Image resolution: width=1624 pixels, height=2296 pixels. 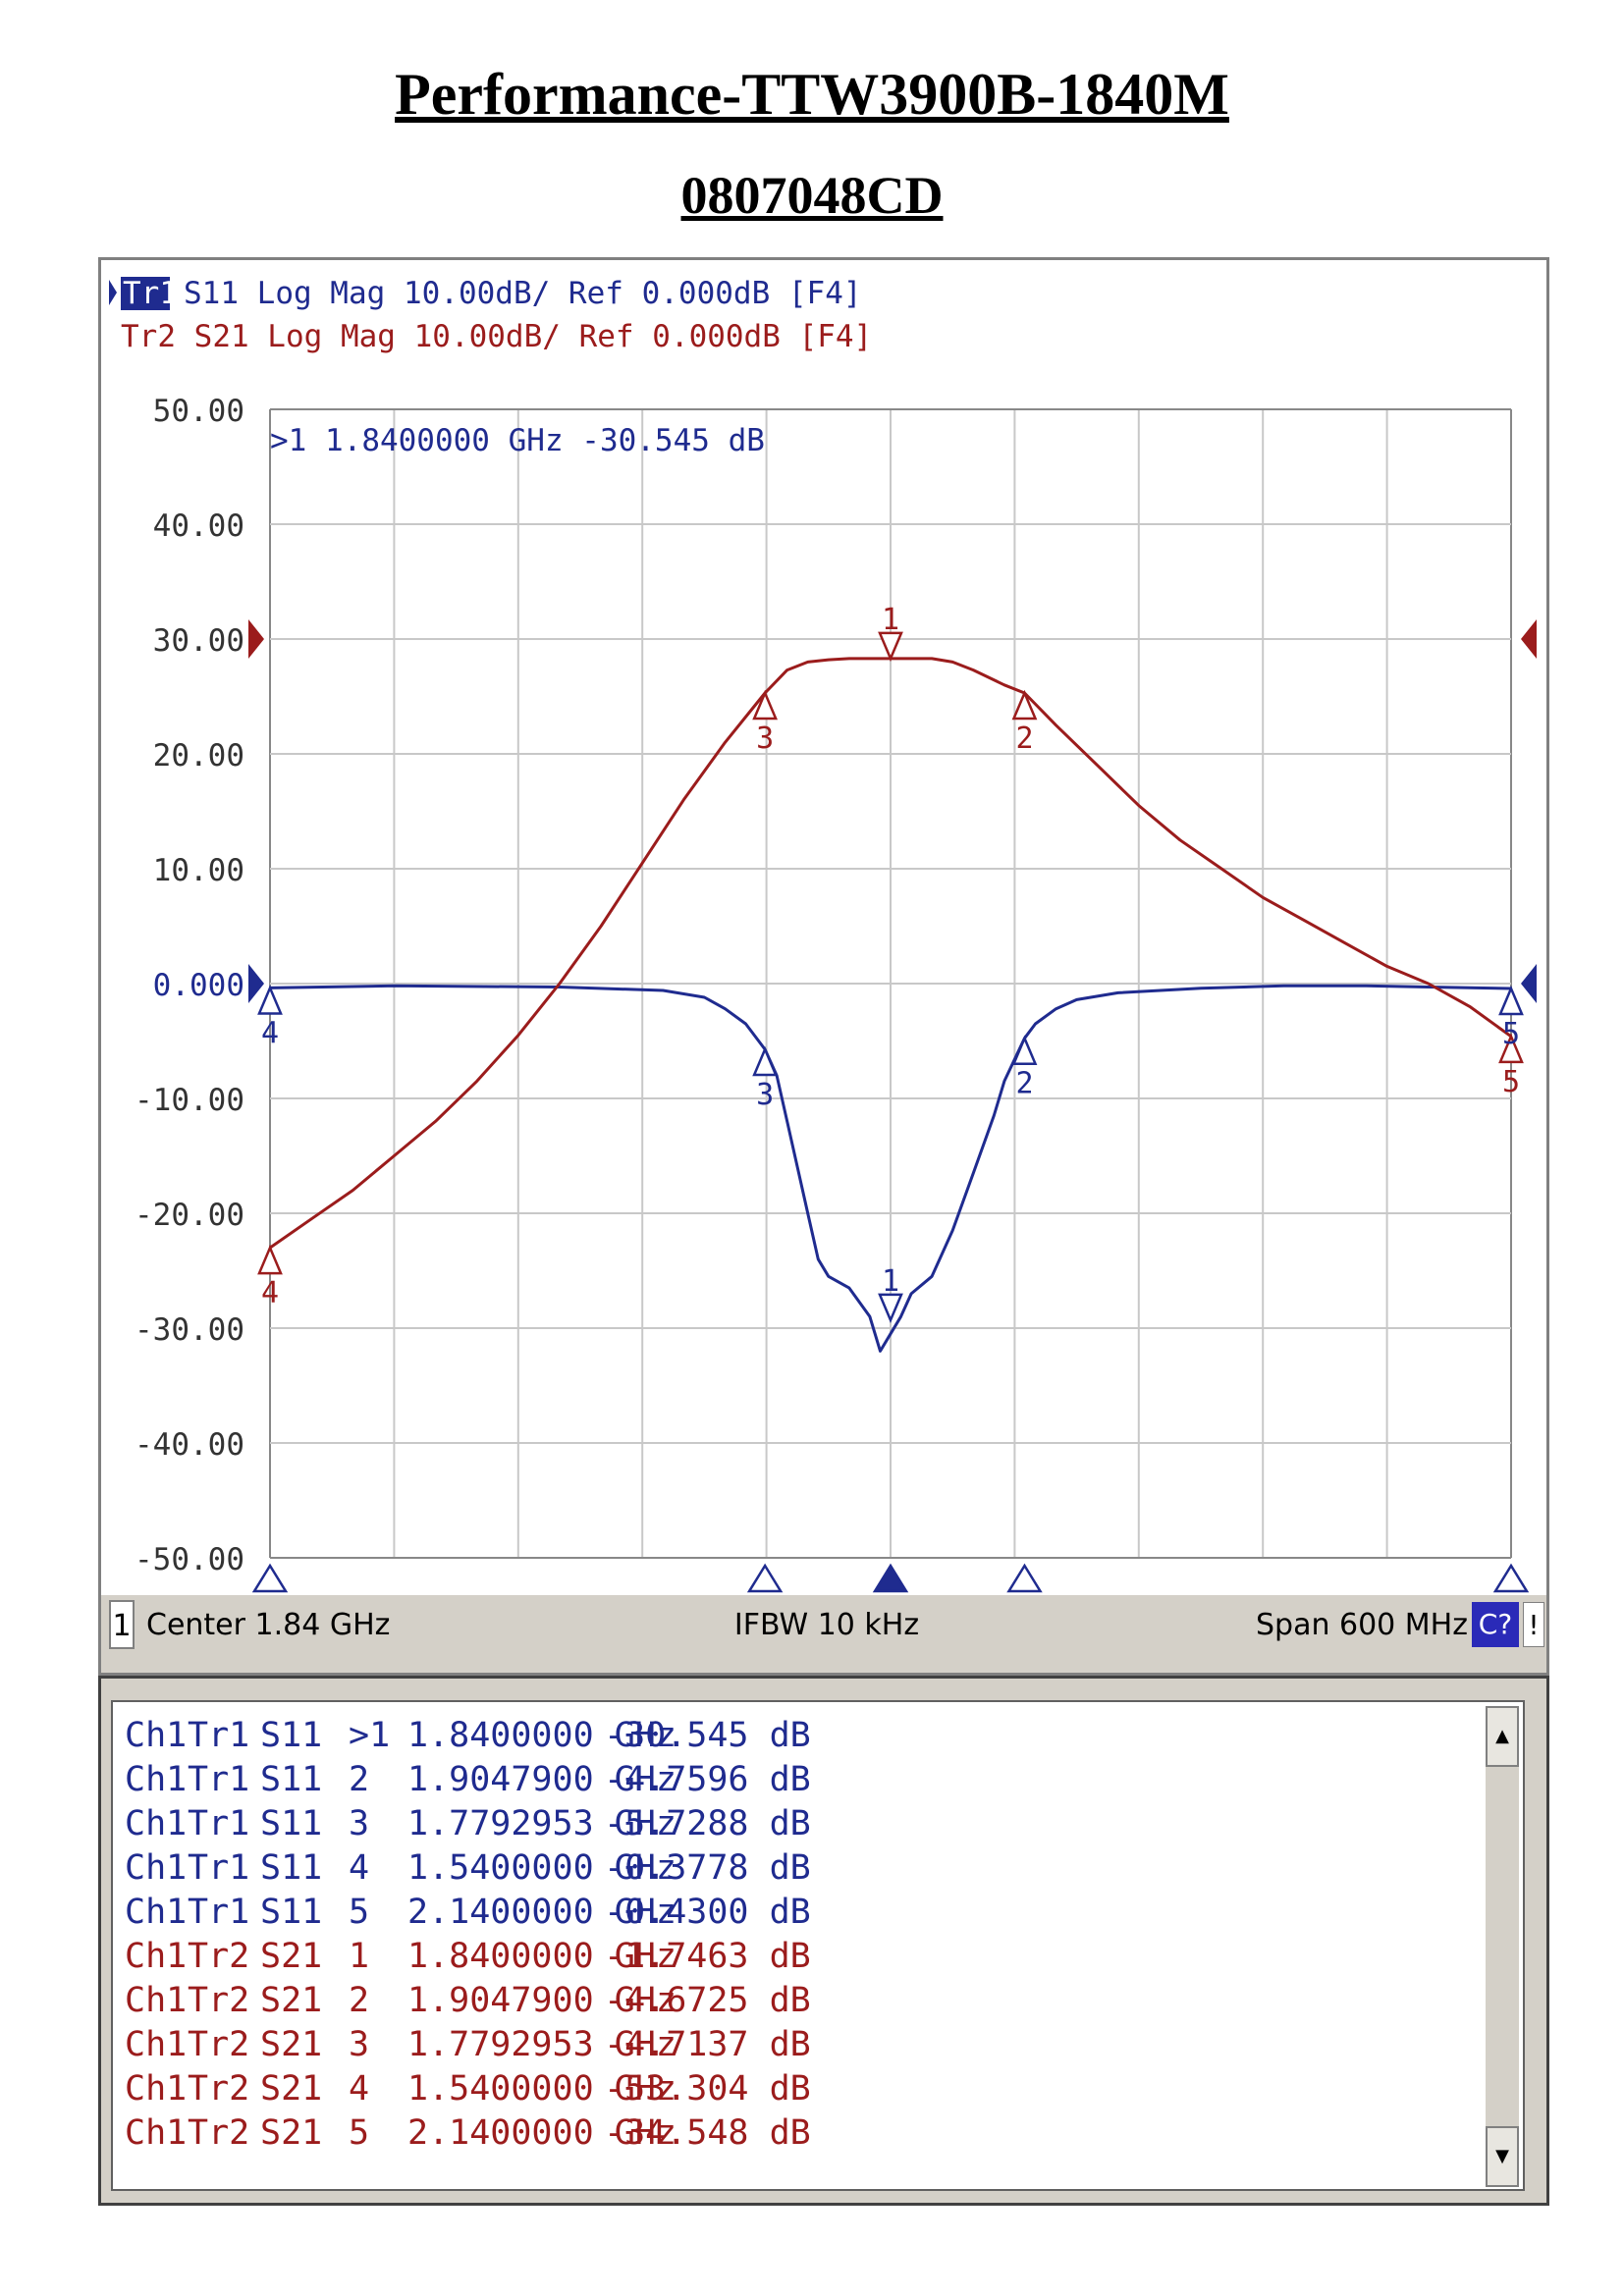 I want to click on y-tick-label: 20.00, so click(x=198, y=756).